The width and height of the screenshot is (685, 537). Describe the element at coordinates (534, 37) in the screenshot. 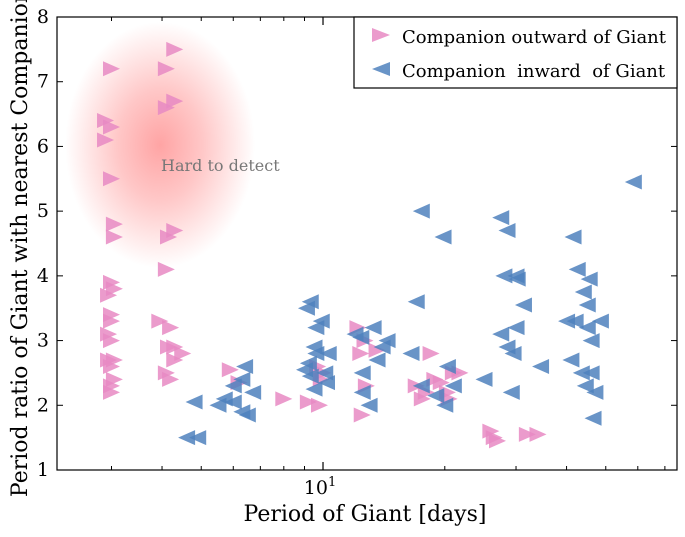

I see `legend-label-outward: Companion outward of Giant` at that location.